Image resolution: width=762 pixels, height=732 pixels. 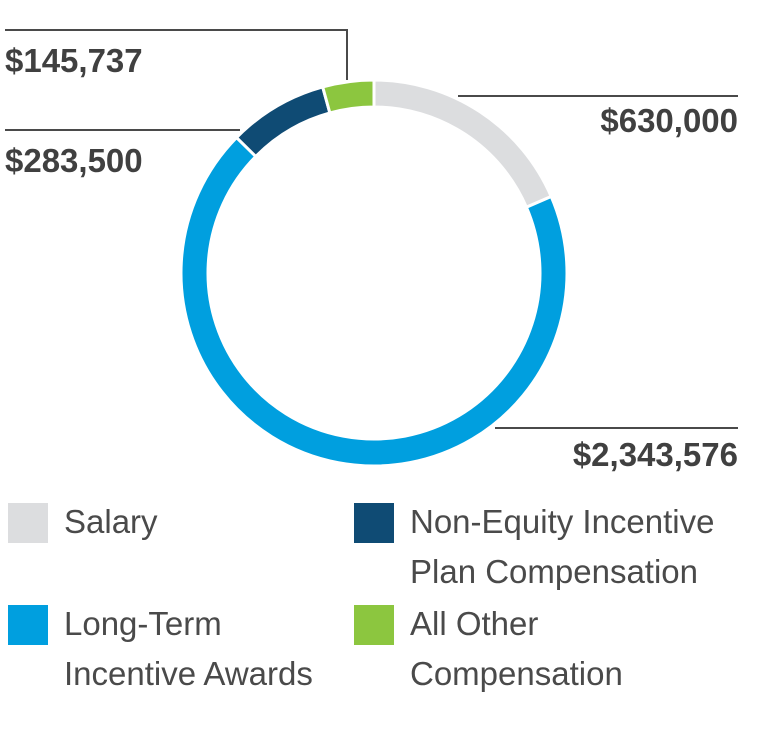 What do you see at coordinates (669, 120) in the screenshot?
I see `value-label-salary: $630,000` at bounding box center [669, 120].